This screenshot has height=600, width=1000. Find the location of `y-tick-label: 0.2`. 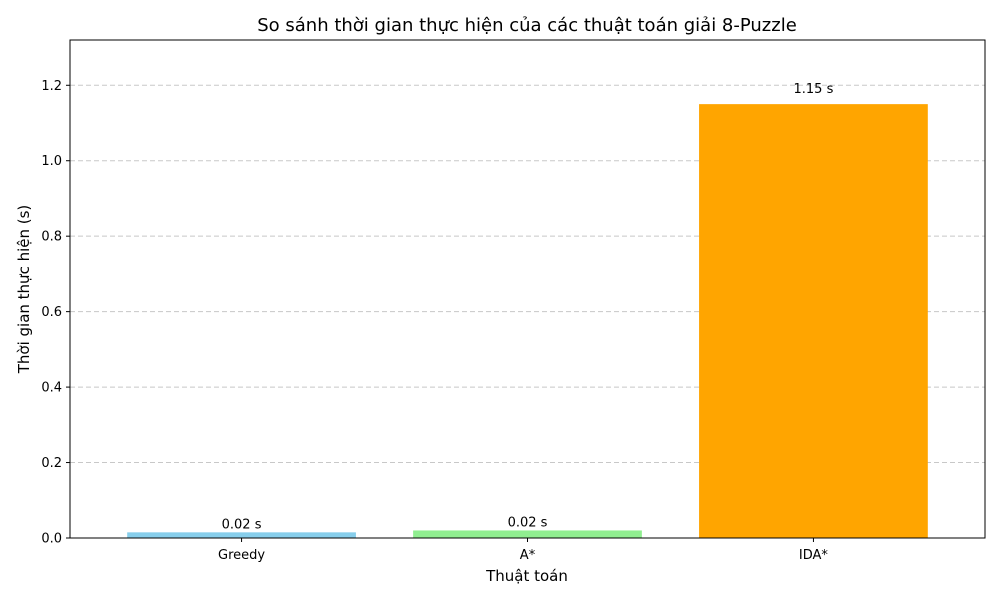

y-tick-label: 0.2 is located at coordinates (51, 463).